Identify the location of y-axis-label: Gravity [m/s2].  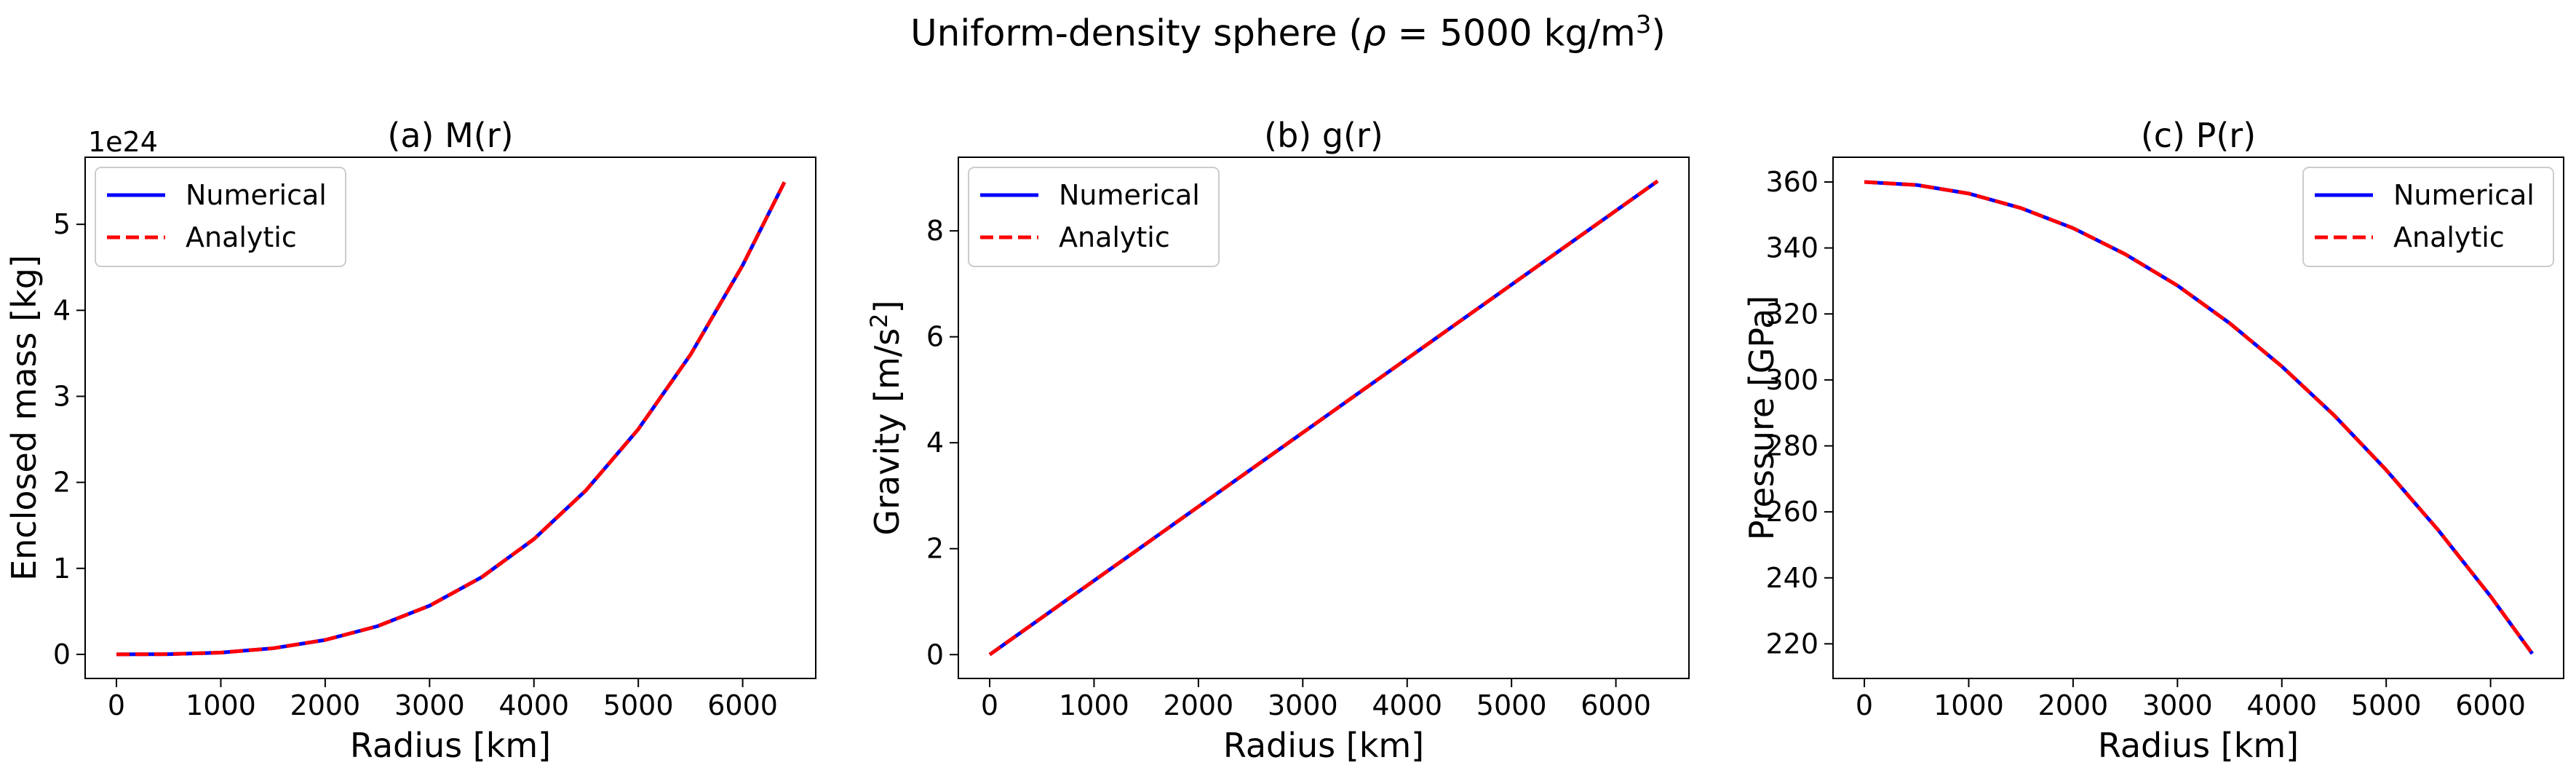
(886, 417).